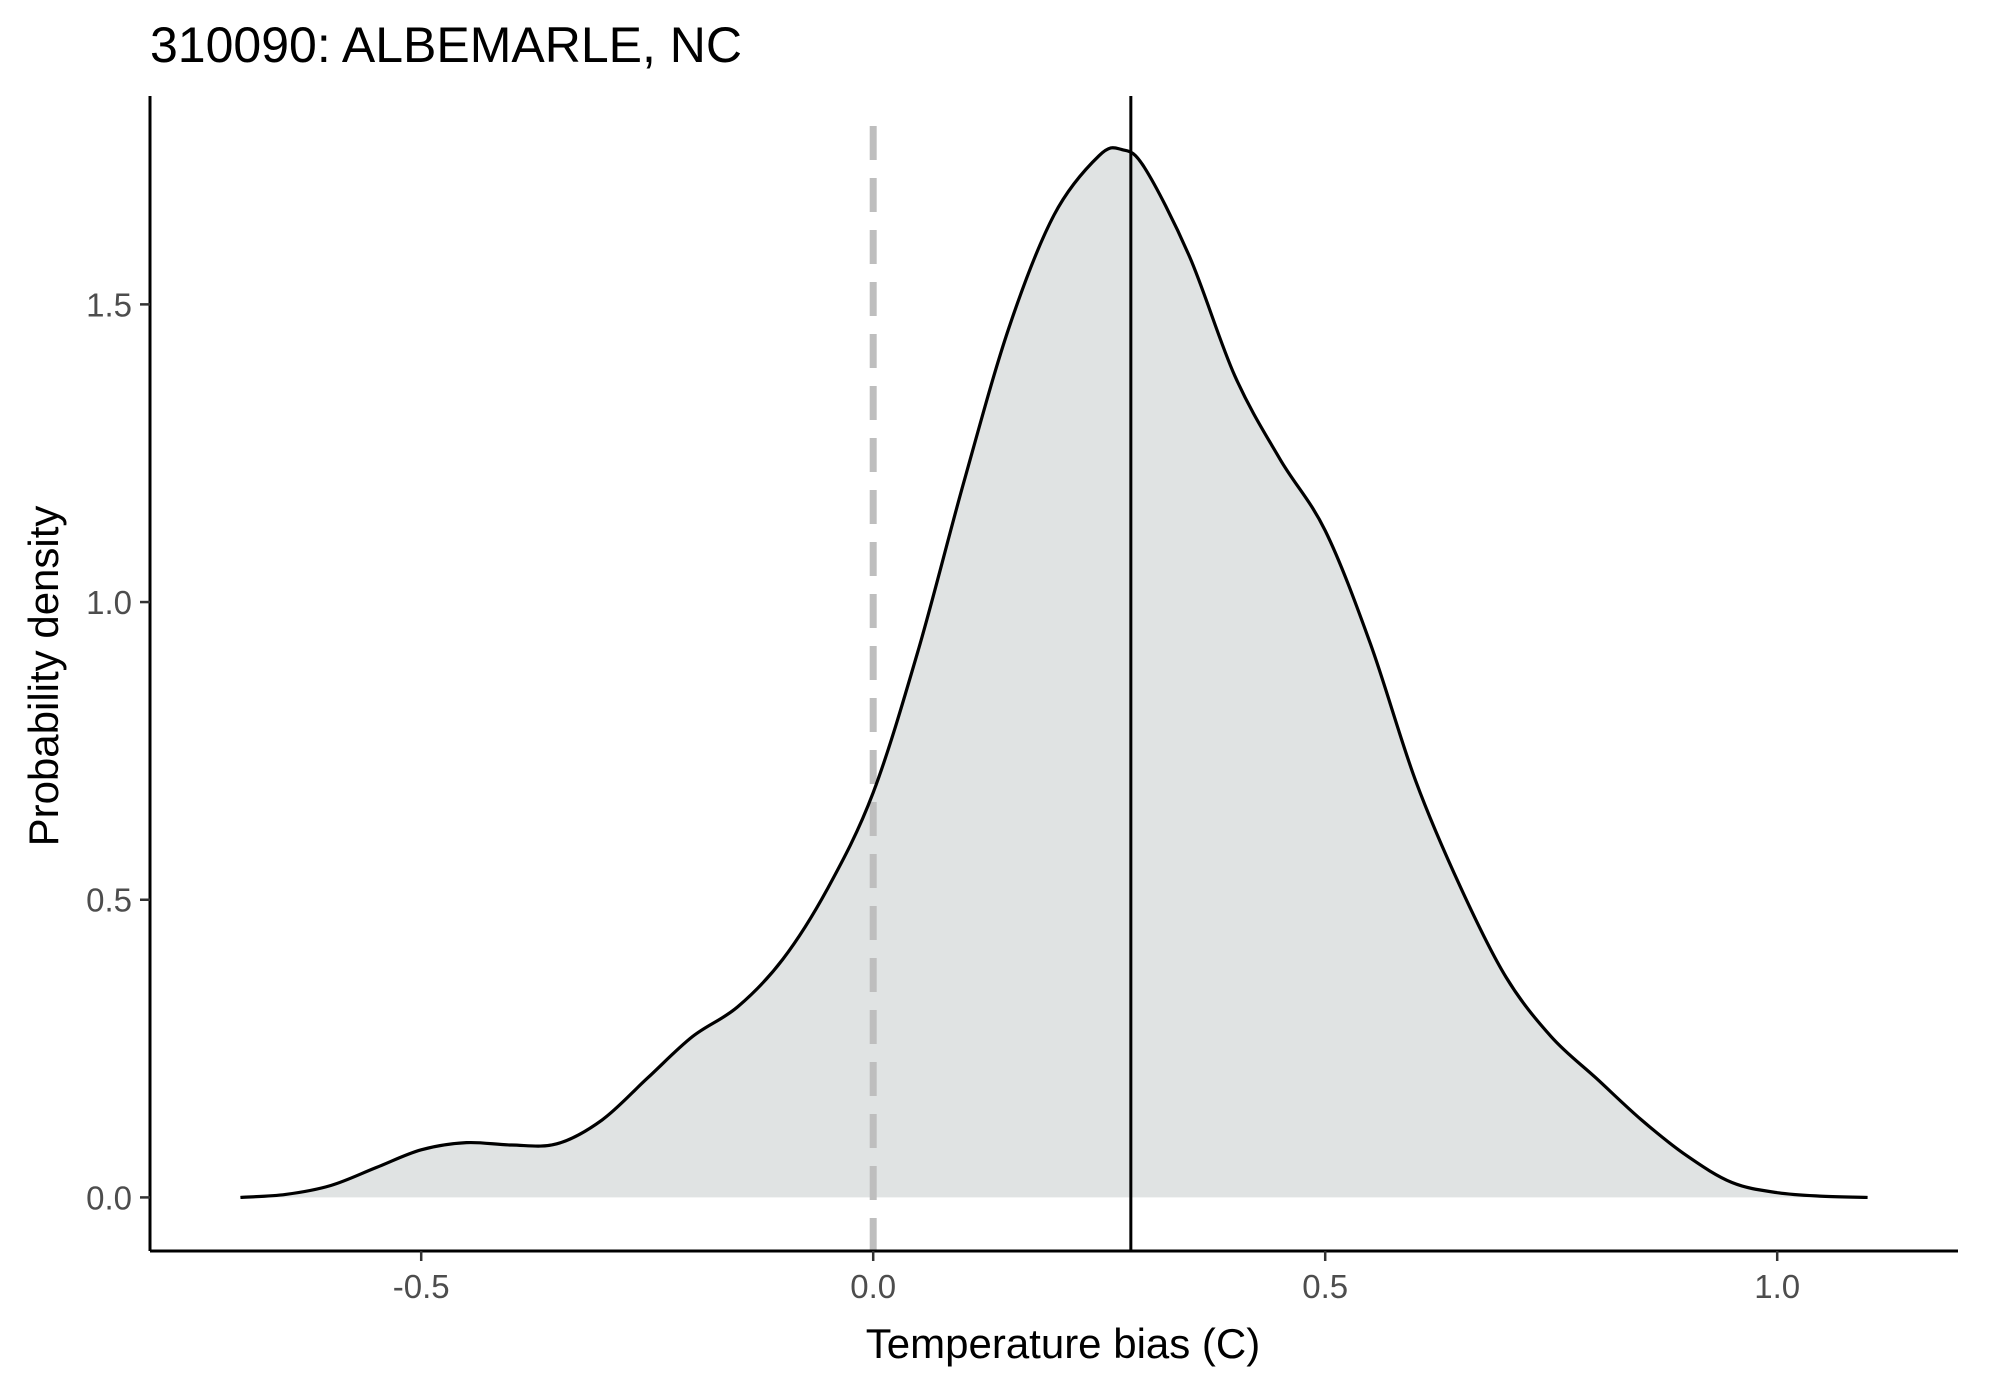 The image size is (1990, 1384). Describe the element at coordinates (109, 1197) in the screenshot. I see `y-tick-label: 0.0` at that location.